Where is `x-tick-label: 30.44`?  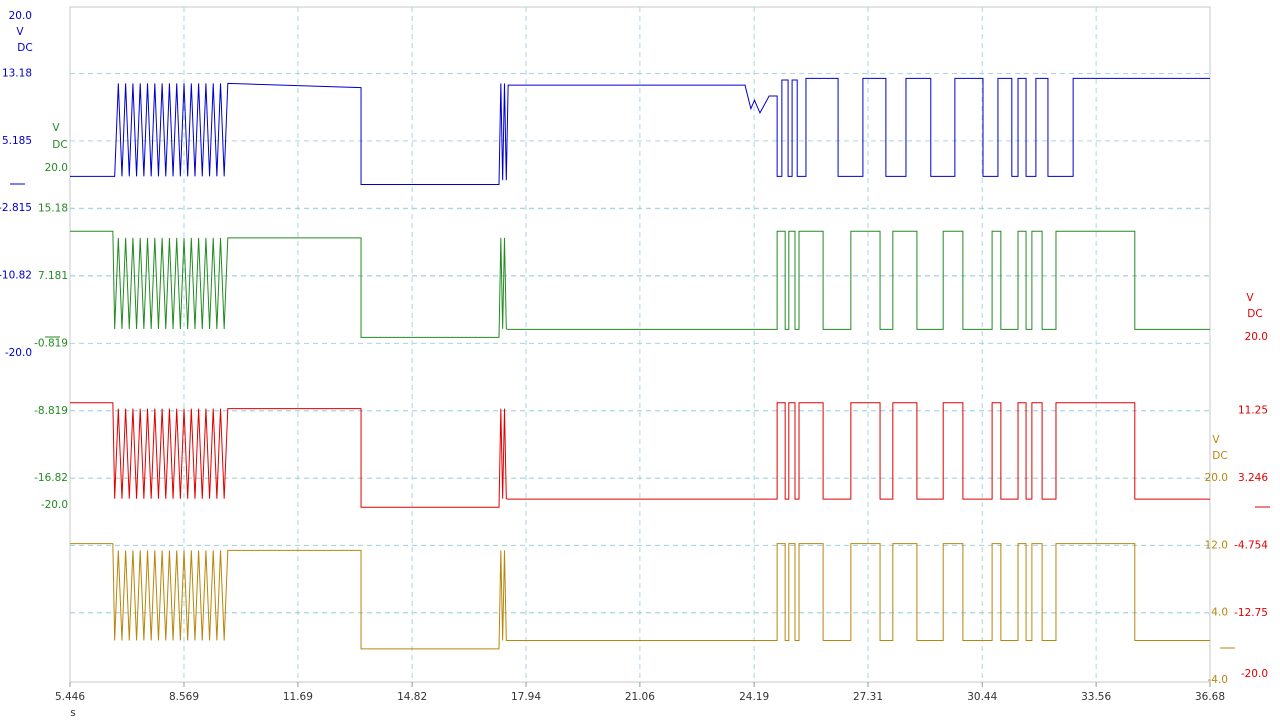
x-tick-label: 30.44 is located at coordinates (982, 697).